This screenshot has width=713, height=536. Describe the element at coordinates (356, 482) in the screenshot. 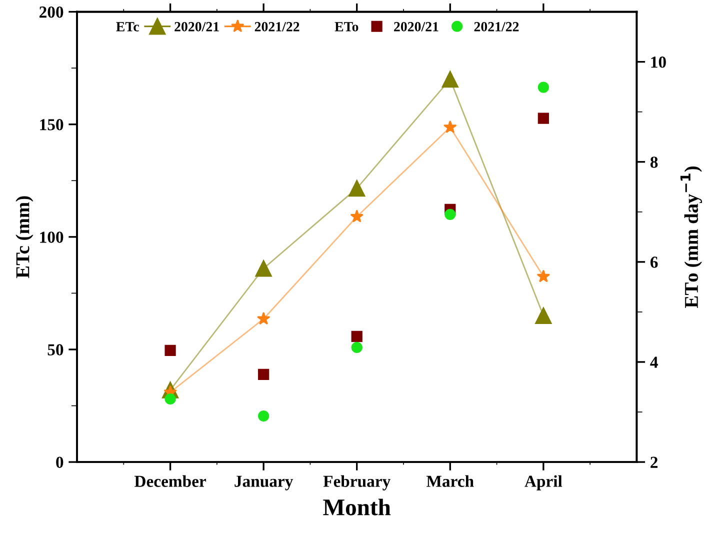

I see `x-tick-label: February` at that location.